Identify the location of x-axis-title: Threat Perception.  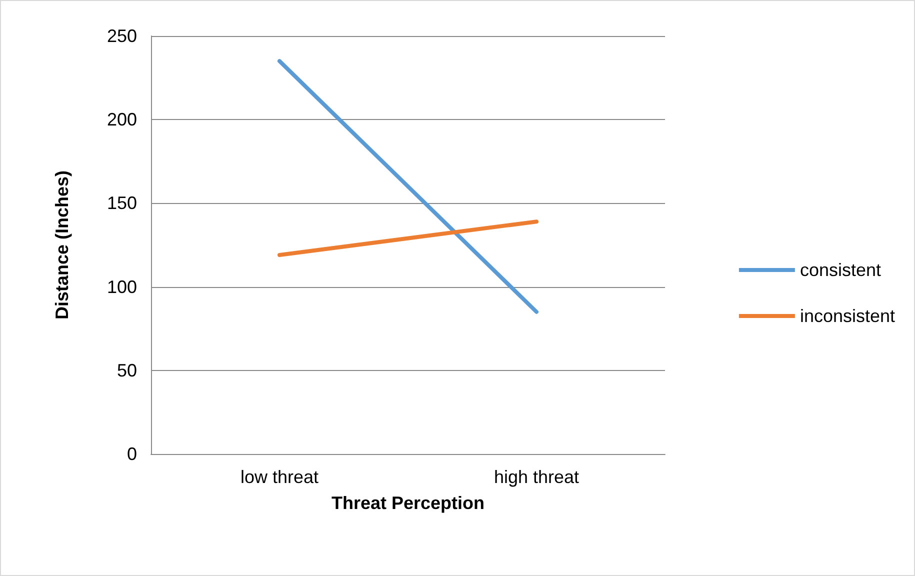
(408, 503).